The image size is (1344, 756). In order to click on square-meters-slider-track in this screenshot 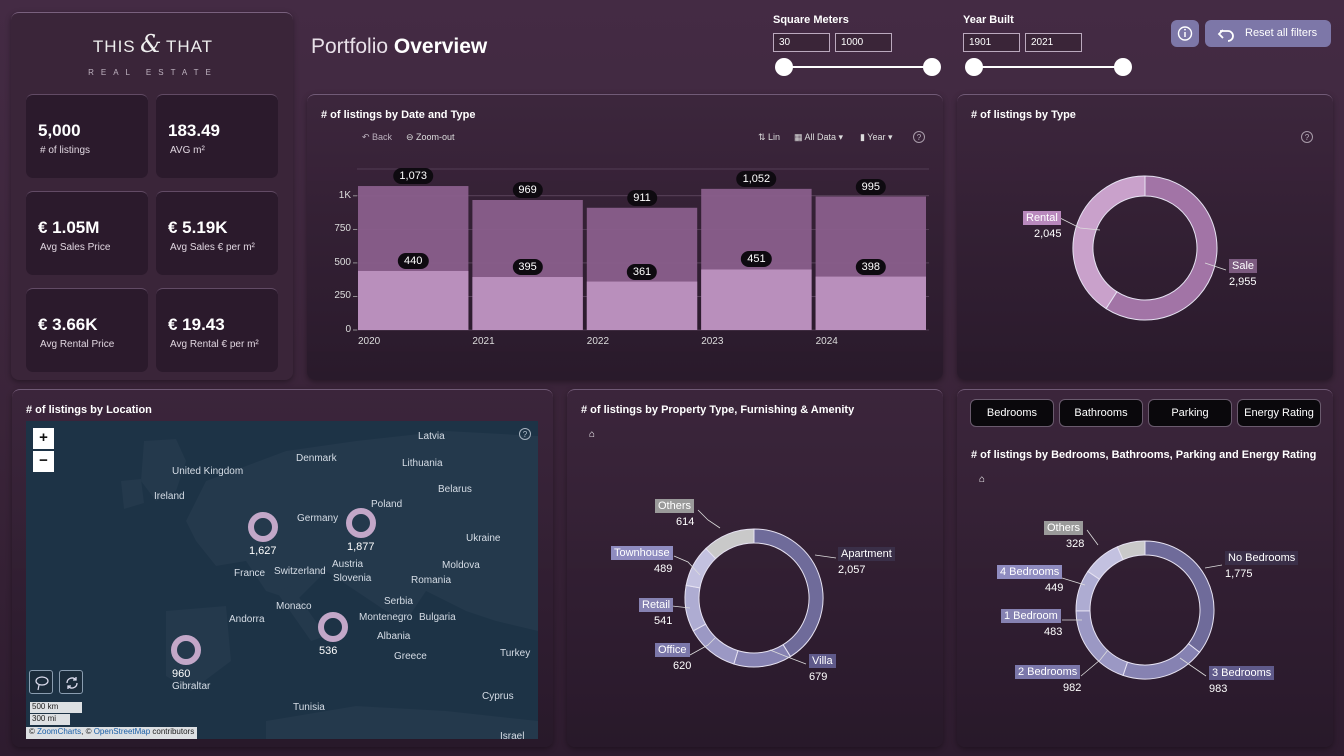, I will do `click(858, 67)`.